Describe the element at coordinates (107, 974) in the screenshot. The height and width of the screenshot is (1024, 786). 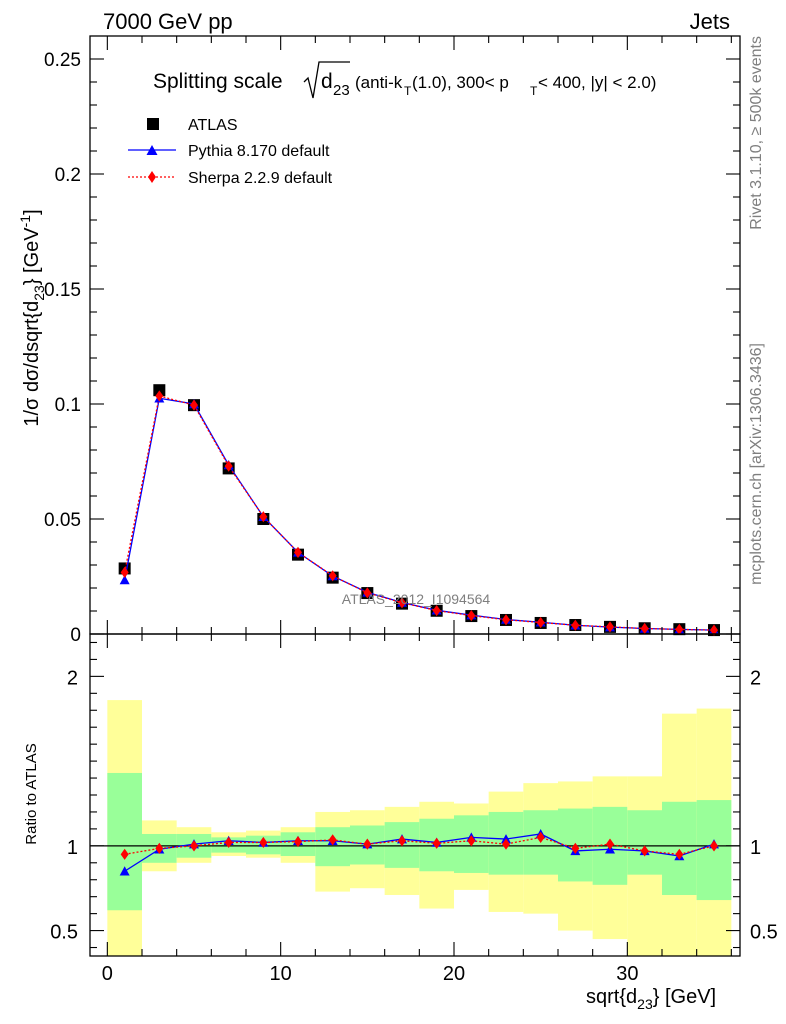
I see `x-tick-label: 0` at that location.